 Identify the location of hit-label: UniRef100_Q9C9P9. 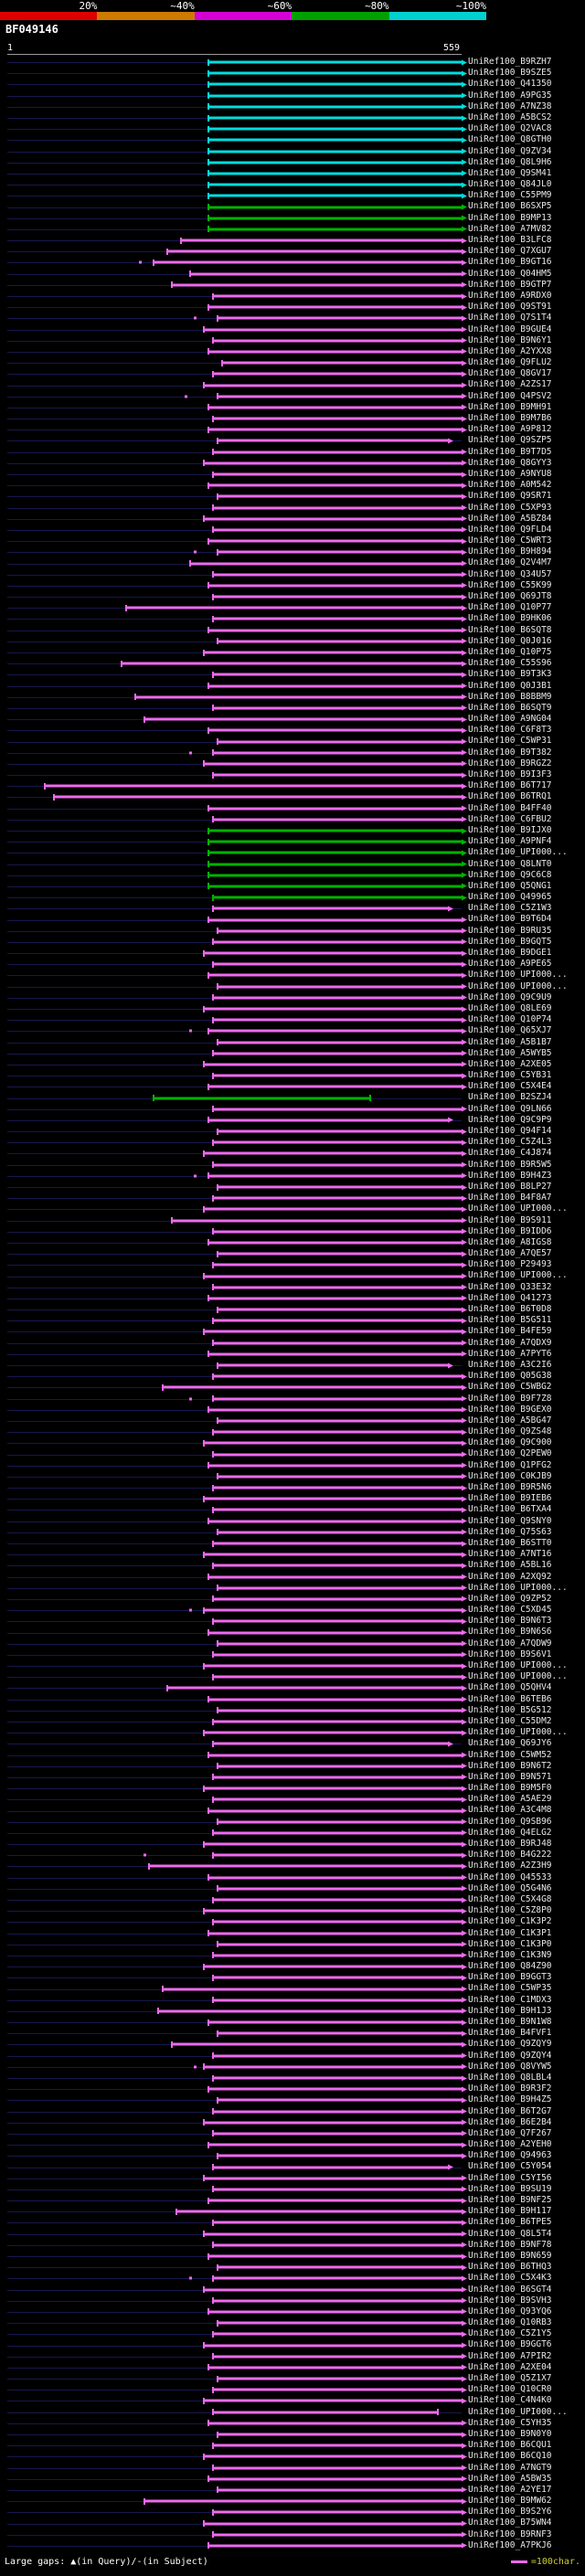
(510, 1119).